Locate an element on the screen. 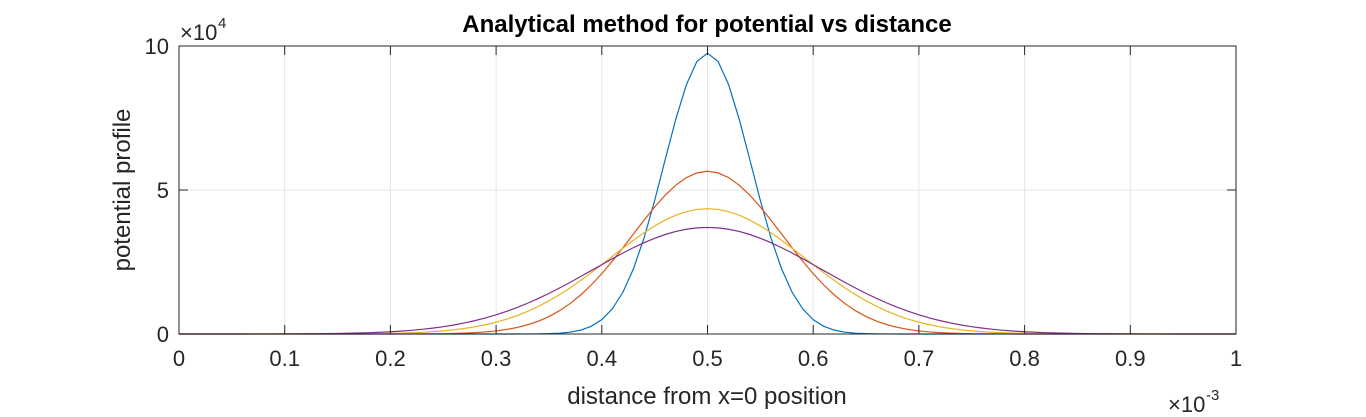 The image size is (1366, 417). y-tick-labels: 0 5 10 is located at coordinates (157, 190).